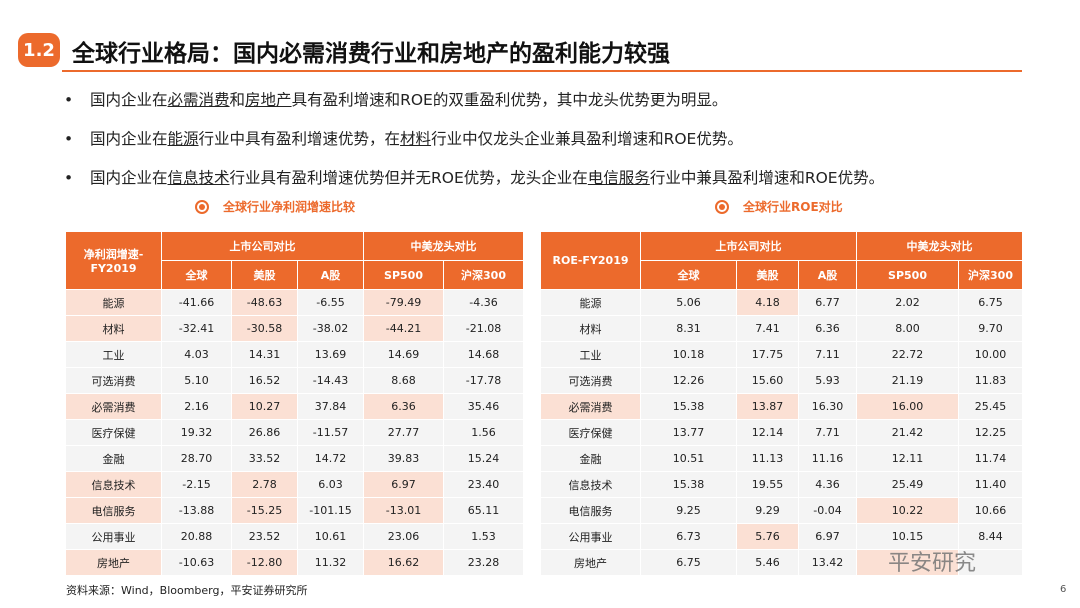 Image resolution: width=1080 pixels, height=608 pixels. I want to click on column-header: 沪深300, so click(991, 275).